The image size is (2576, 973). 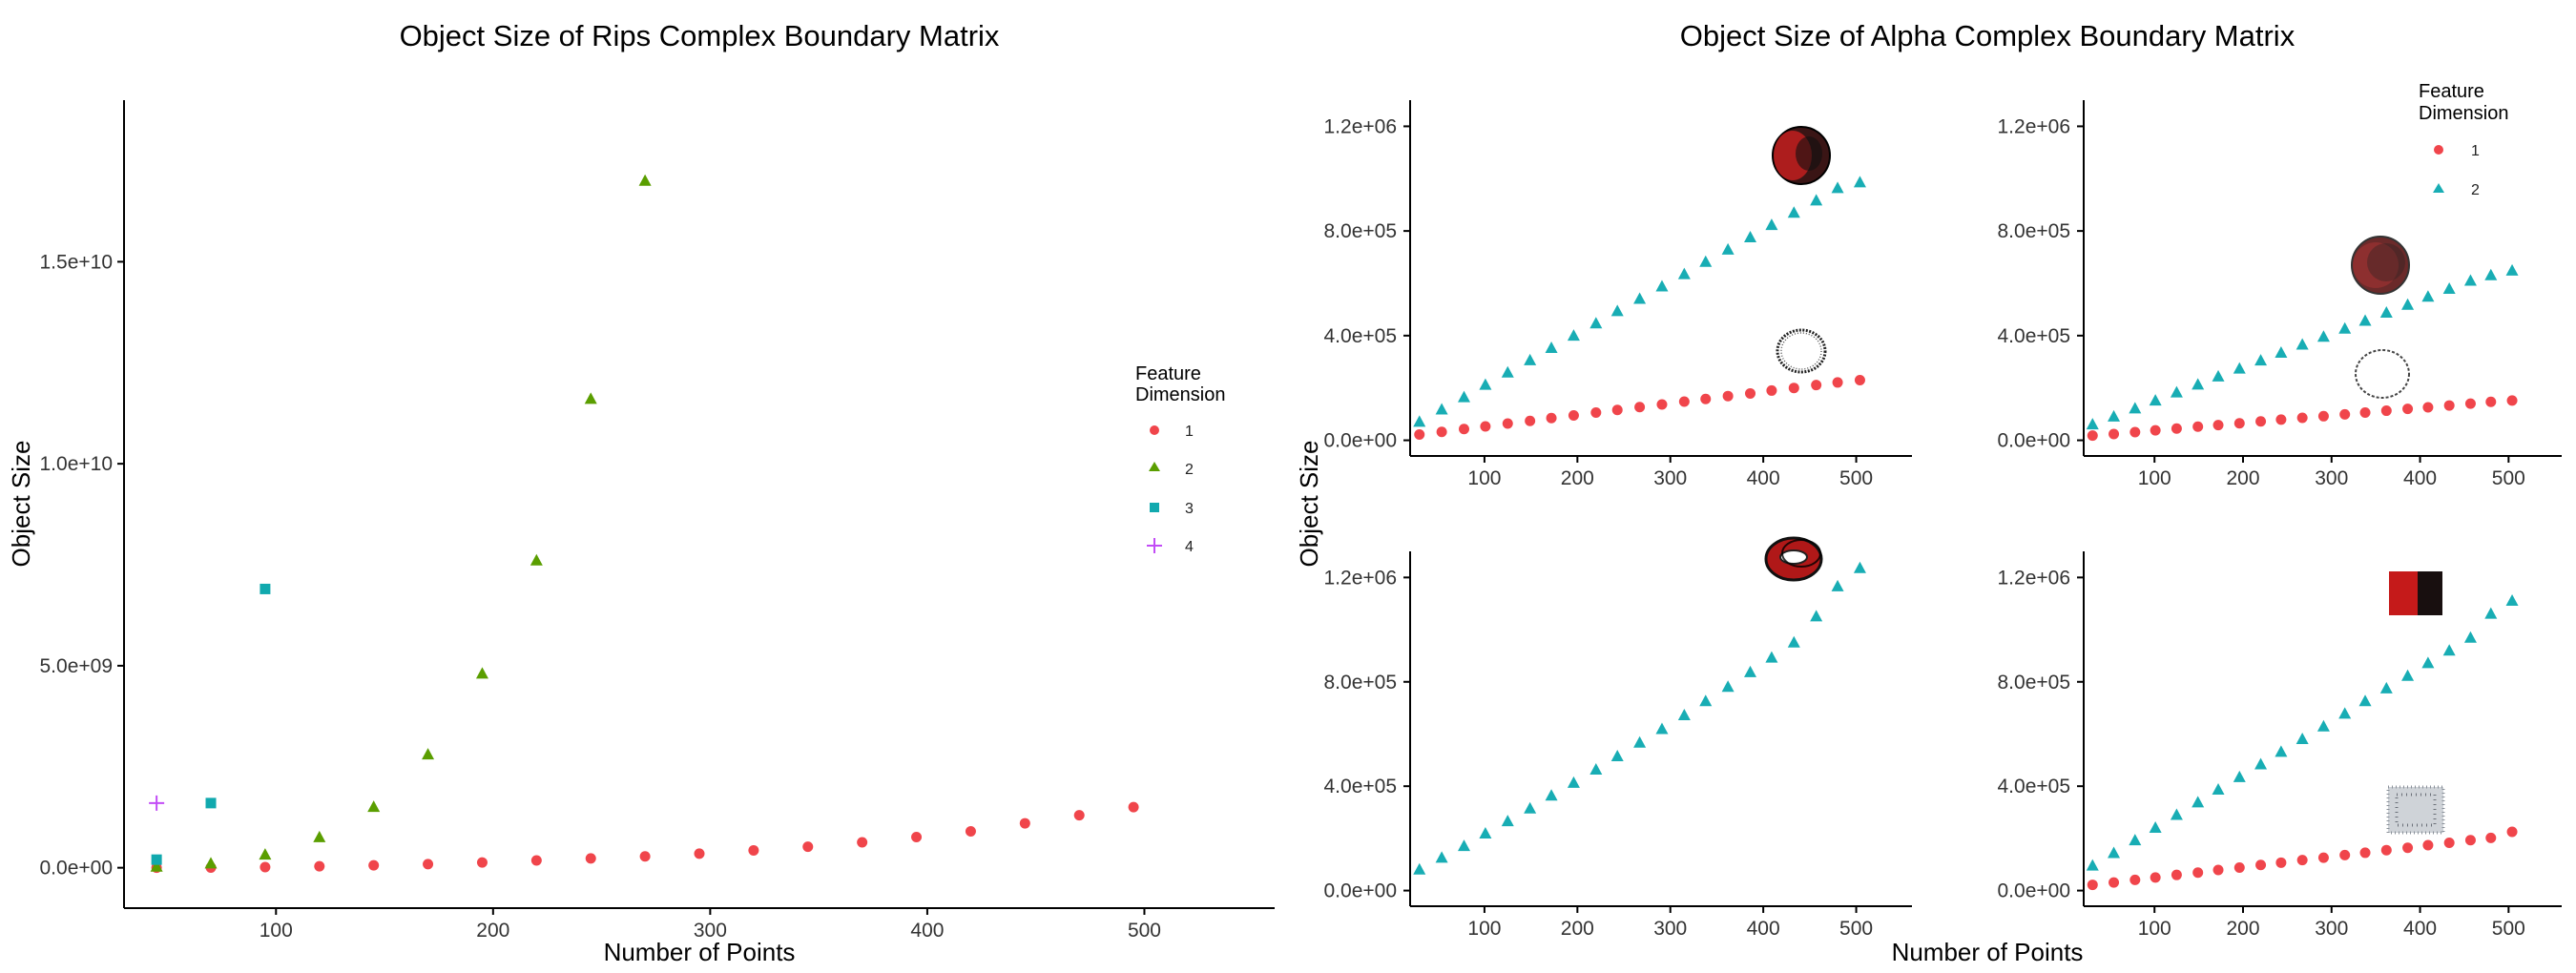 What do you see at coordinates (211, 803) in the screenshot?
I see `data-point-dim3` at bounding box center [211, 803].